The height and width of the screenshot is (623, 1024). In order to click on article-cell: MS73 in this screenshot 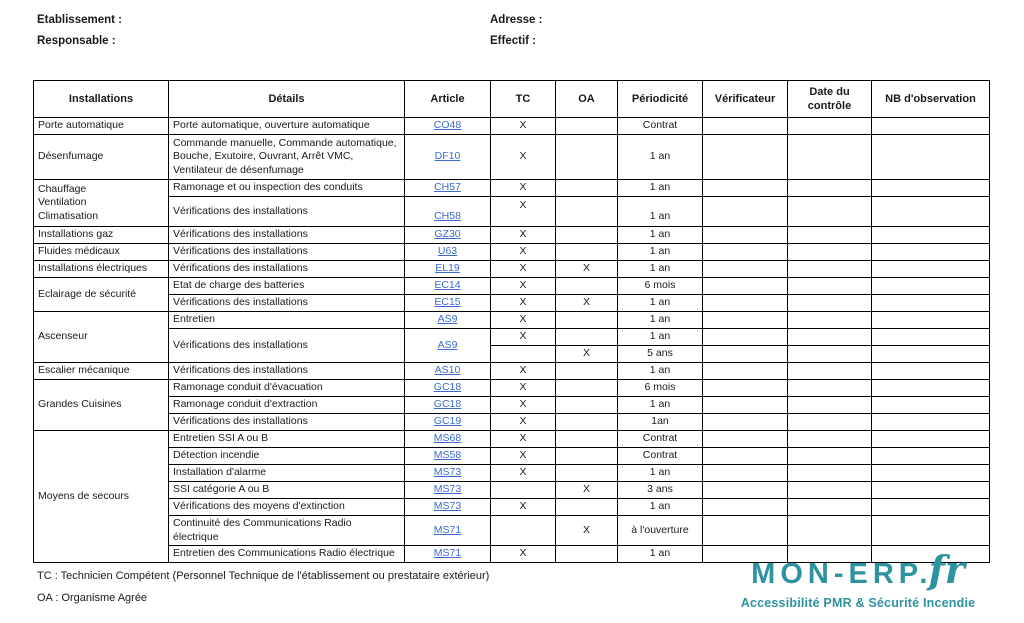, I will do `click(447, 507)`.